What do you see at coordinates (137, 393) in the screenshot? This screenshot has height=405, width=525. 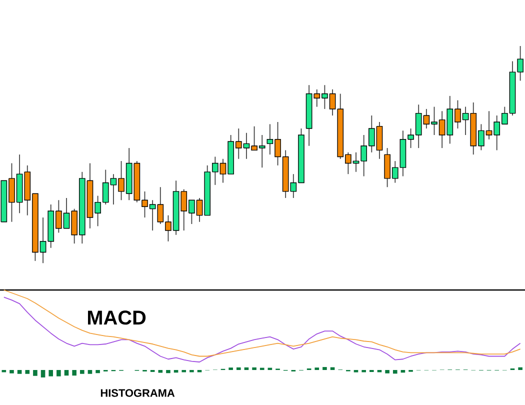 I see `text: HISTOGRAMA` at bounding box center [137, 393].